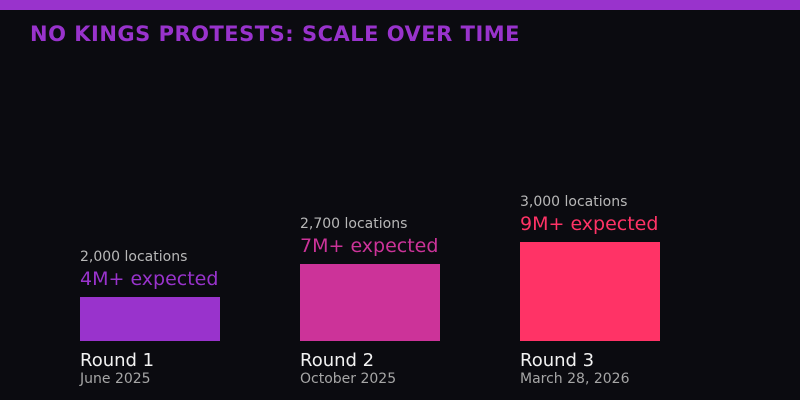 The image size is (800, 400). I want to click on locations-label: 2,700 locations, so click(354, 223).